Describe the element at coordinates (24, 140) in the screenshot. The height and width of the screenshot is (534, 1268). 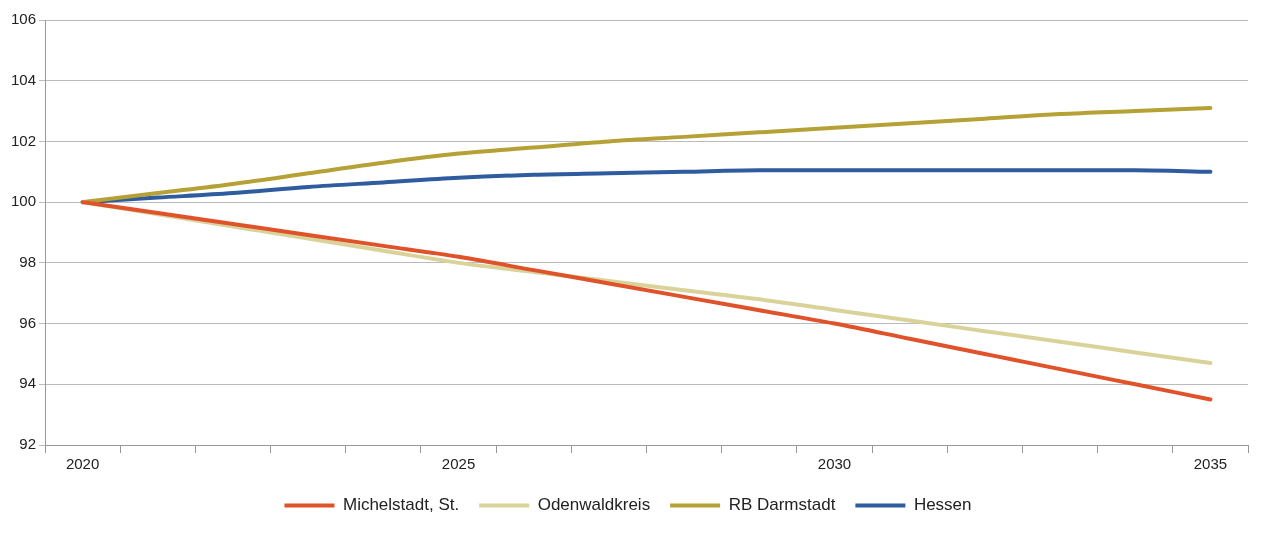
I see `y-tick-label: 102` at that location.